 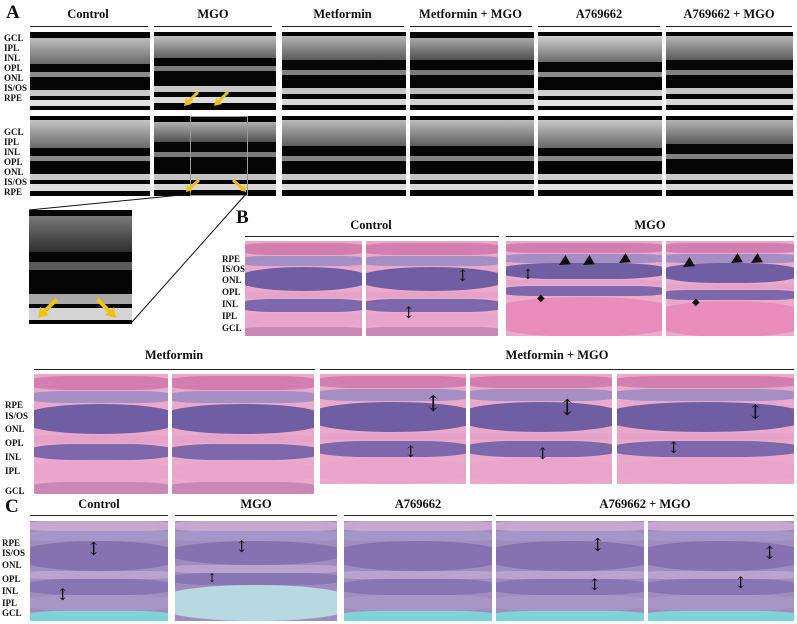 What do you see at coordinates (174, 355) in the screenshot?
I see `panel-b-group-metformin: Metformin` at bounding box center [174, 355].